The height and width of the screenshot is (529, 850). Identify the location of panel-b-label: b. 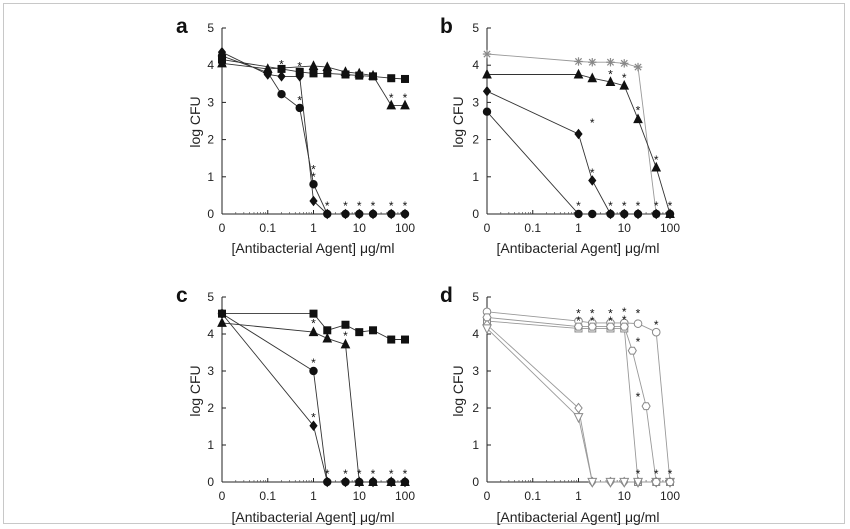
(446, 26).